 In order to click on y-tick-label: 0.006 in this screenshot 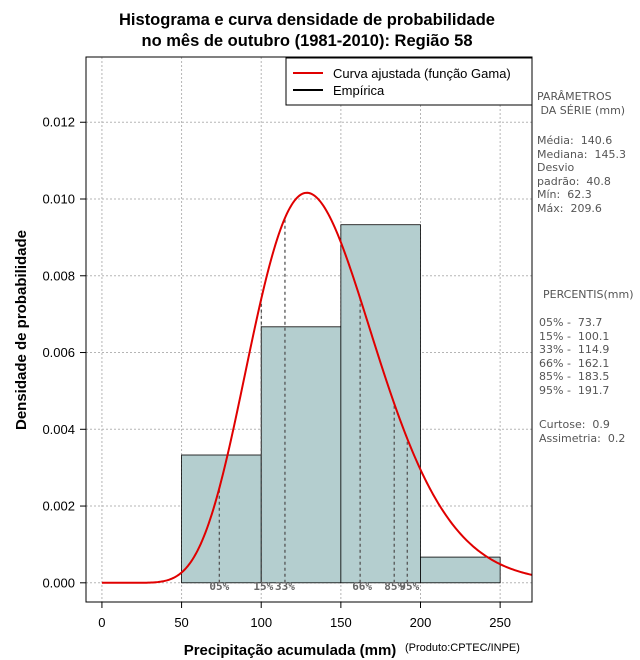, I will do `click(58, 352)`.